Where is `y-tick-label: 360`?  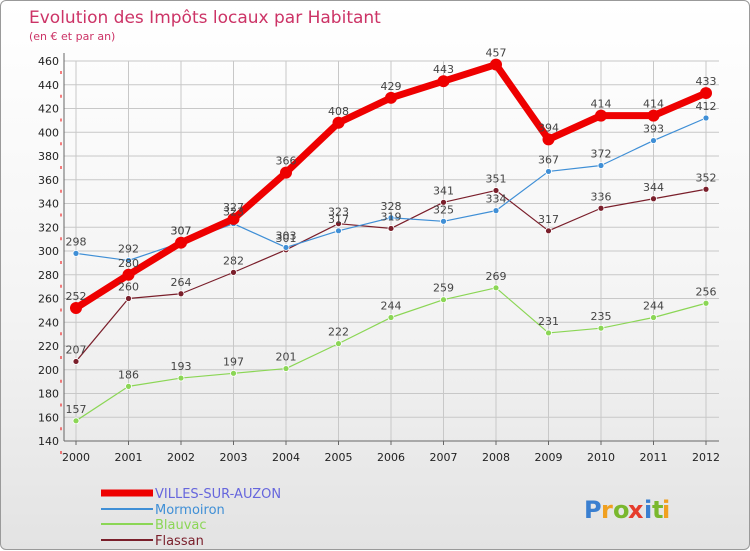
y-tick-label: 360 is located at coordinates (48, 180).